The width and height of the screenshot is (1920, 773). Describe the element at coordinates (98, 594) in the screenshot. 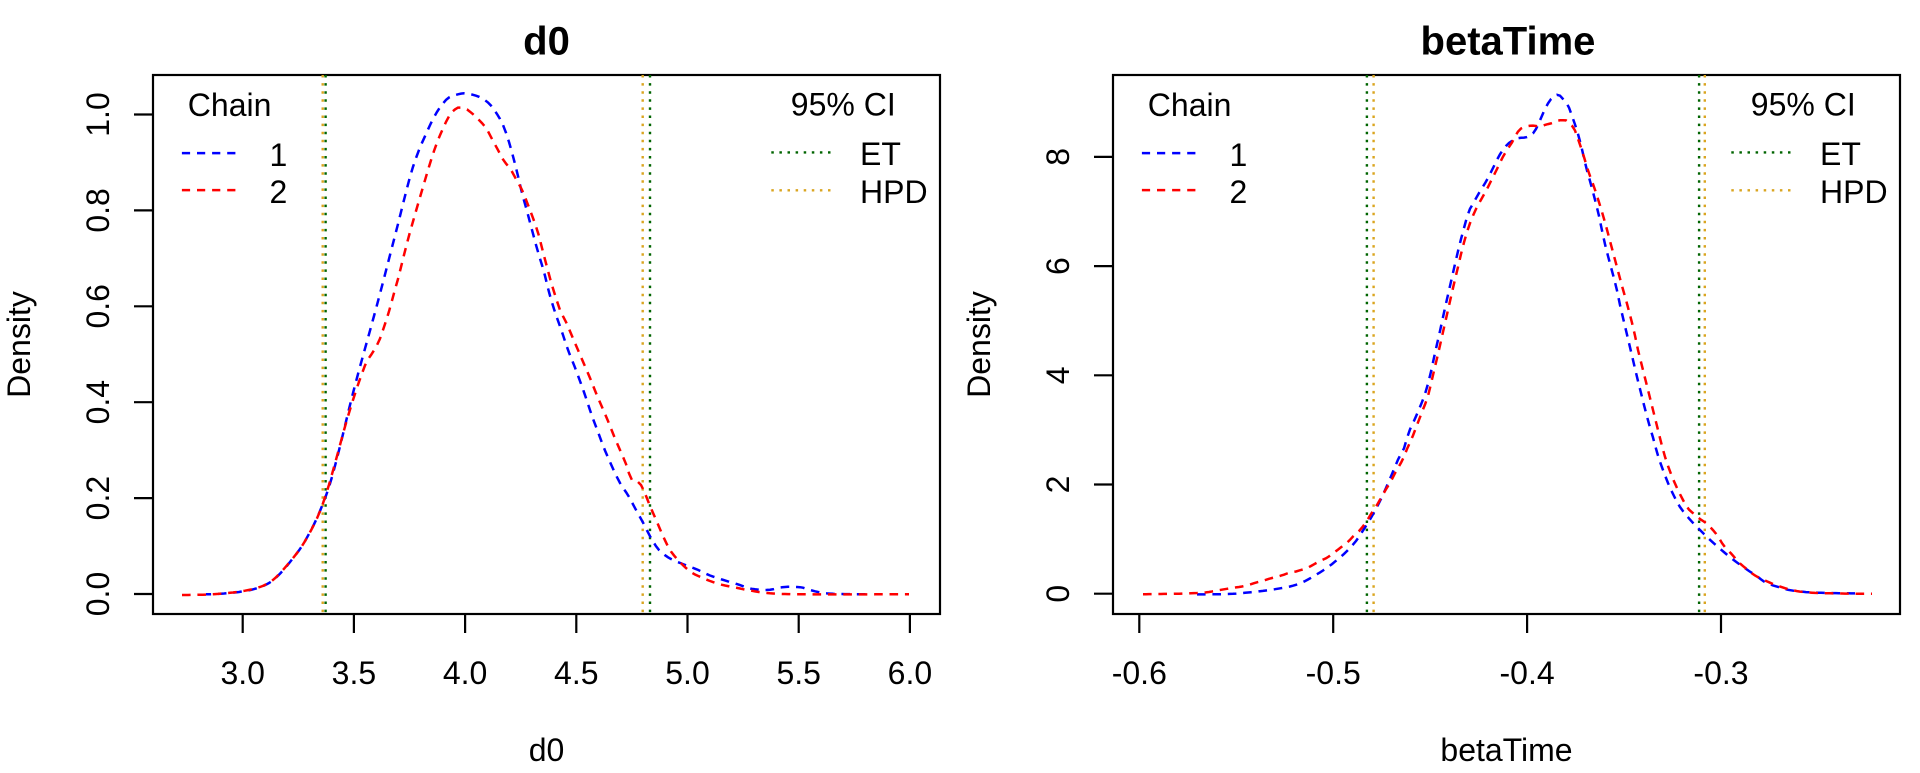

I see `svg-text: 0.0` at that location.